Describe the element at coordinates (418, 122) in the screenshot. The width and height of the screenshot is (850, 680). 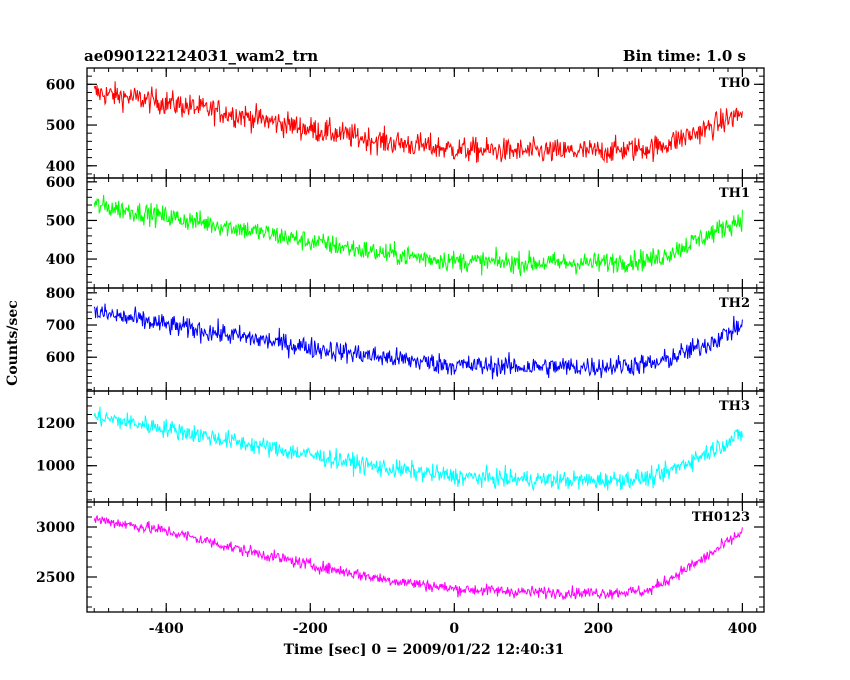
I see `series-line-th0` at that location.